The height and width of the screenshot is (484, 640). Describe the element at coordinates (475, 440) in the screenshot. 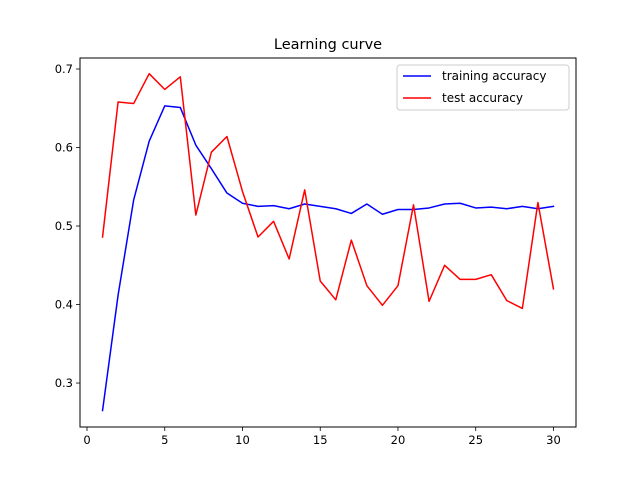

I see `x-tick-label: 25` at that location.